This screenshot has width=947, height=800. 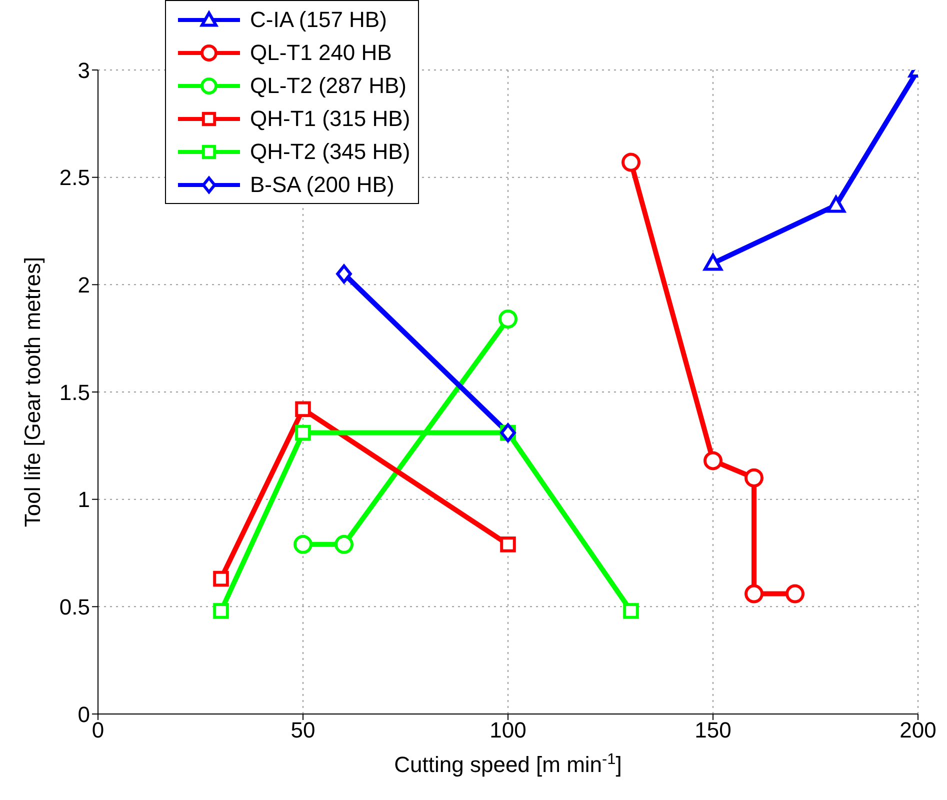 What do you see at coordinates (84, 714) in the screenshot?
I see `y-tick-label: 0` at bounding box center [84, 714].